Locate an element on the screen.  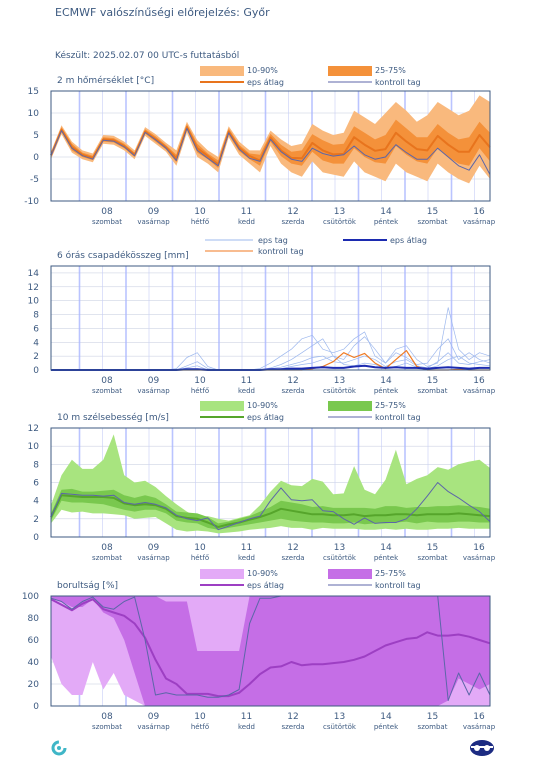
panel-title: 6 órás csapadékösszeg [mm] is located at coordinates (123, 255).